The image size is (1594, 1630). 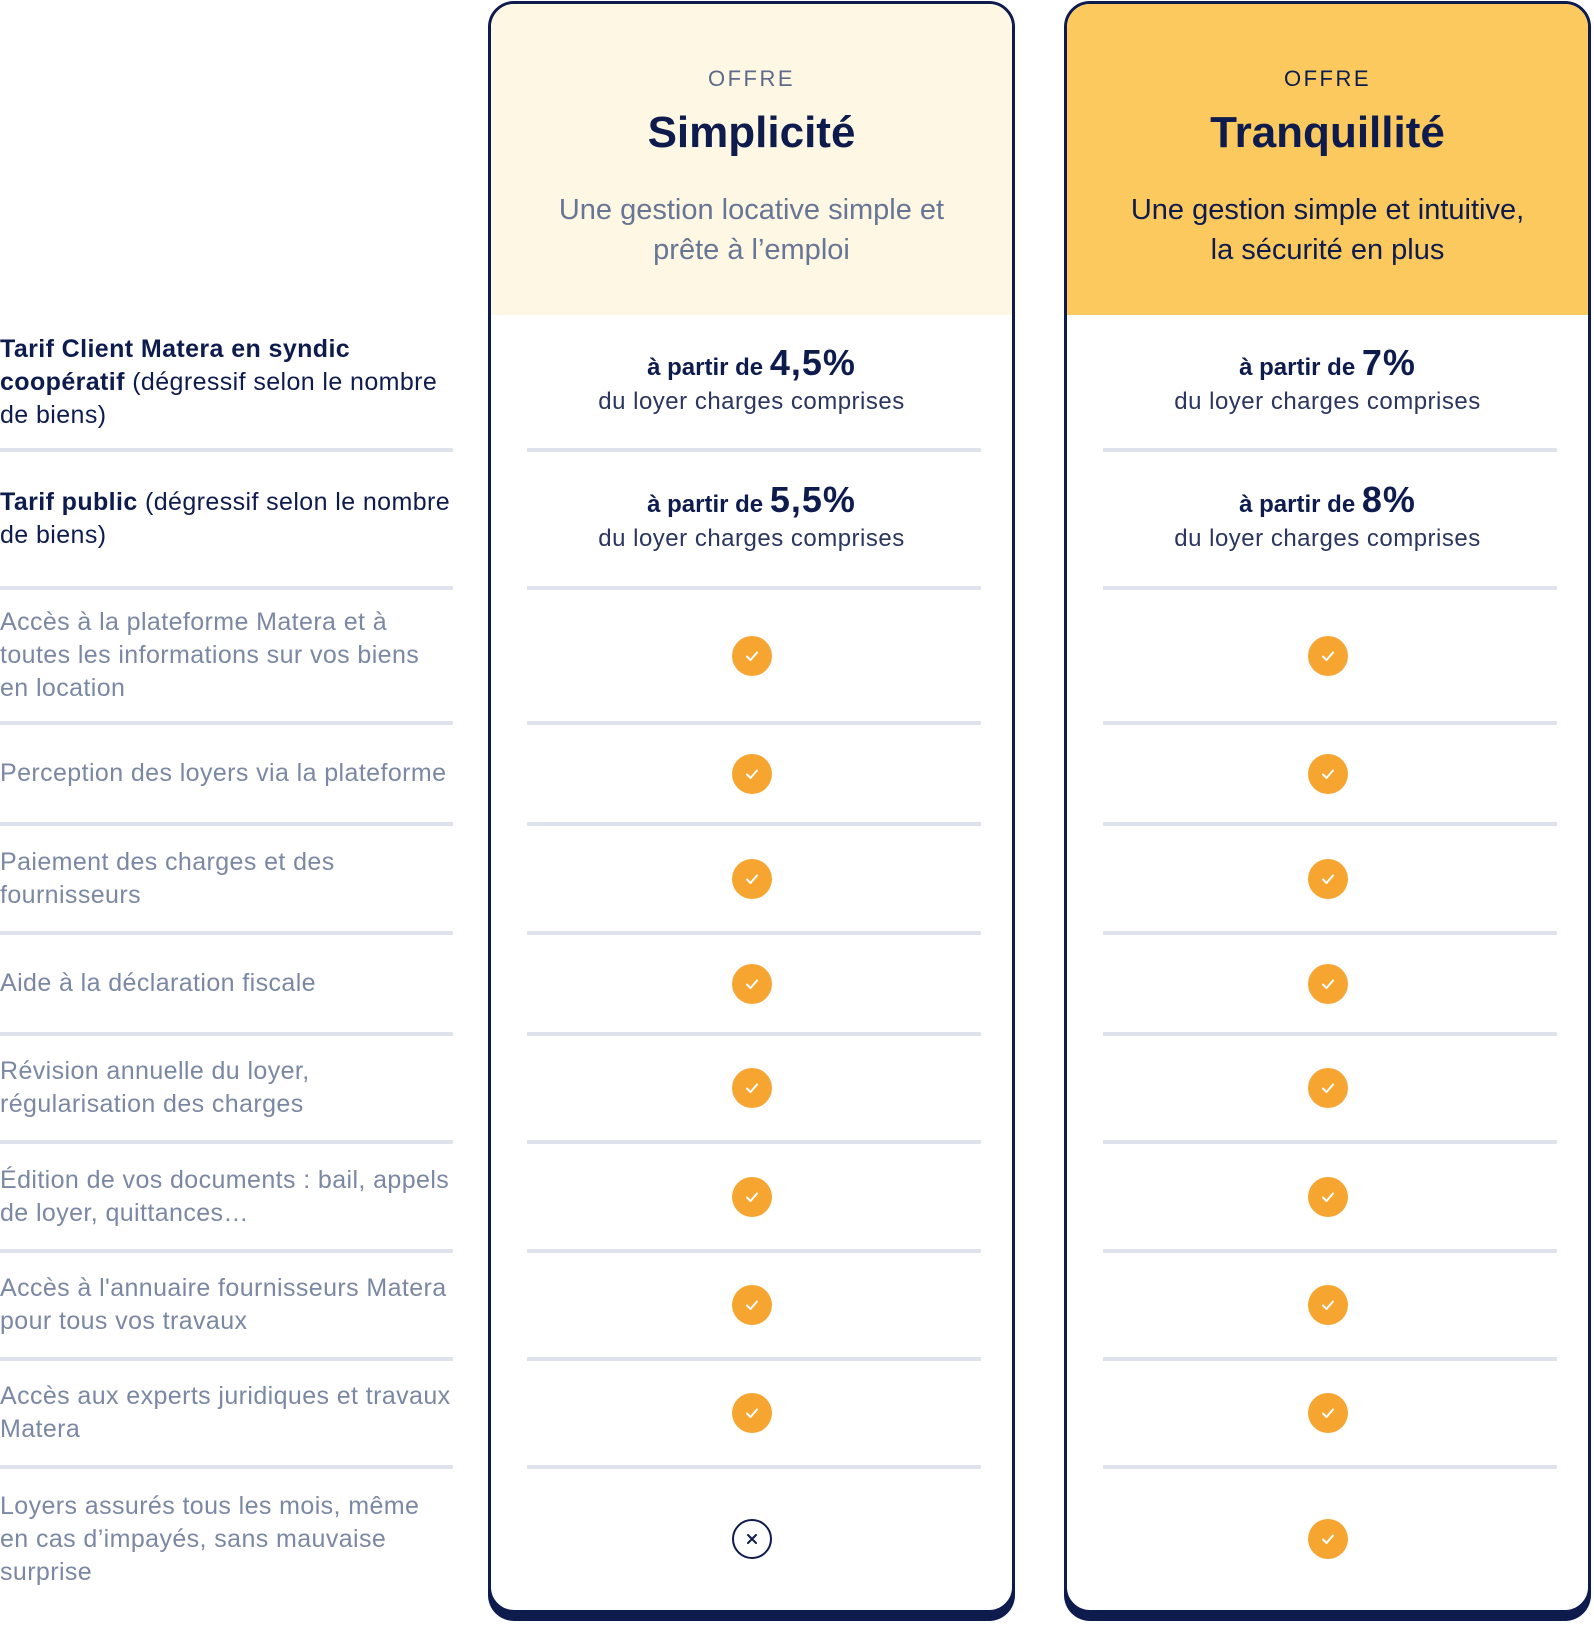 What do you see at coordinates (1388, 362) in the screenshot?
I see `price-value: 7%` at bounding box center [1388, 362].